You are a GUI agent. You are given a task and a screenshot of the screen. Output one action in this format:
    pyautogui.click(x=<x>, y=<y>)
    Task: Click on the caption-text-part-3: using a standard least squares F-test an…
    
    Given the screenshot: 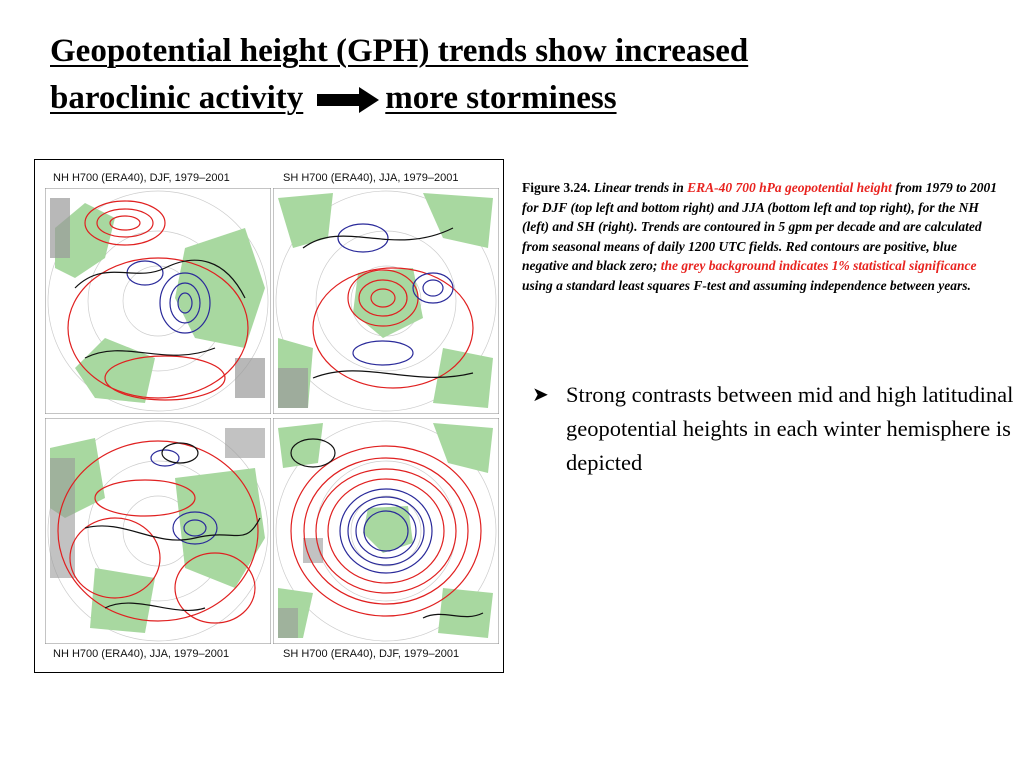 What is the action you would take?
    pyautogui.click(x=746, y=285)
    